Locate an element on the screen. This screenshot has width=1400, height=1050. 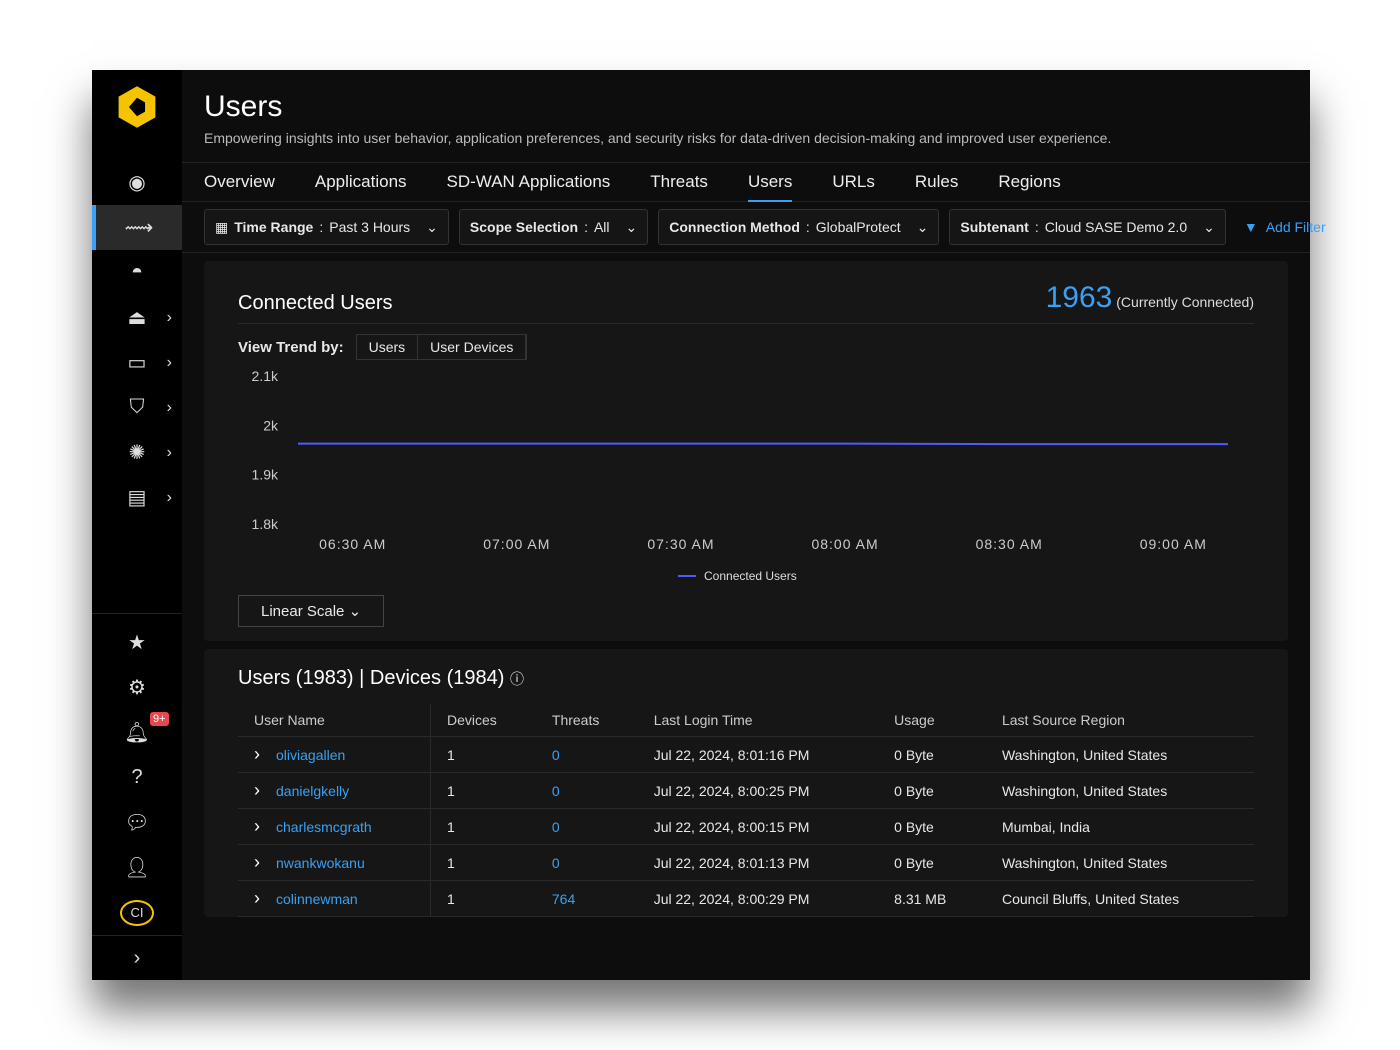
gear-icon: ⚙ is located at coordinates (137, 688).